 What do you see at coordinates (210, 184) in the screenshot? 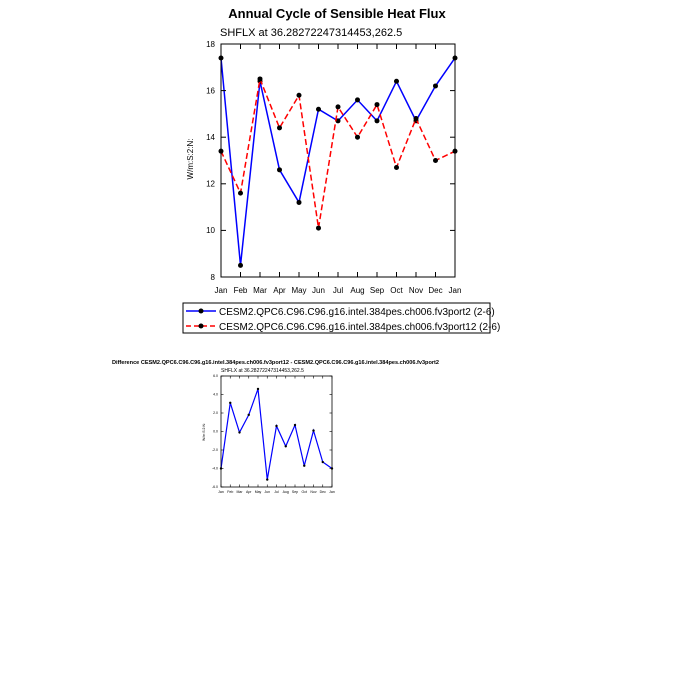
I see `y-tick-label: 12` at bounding box center [210, 184].